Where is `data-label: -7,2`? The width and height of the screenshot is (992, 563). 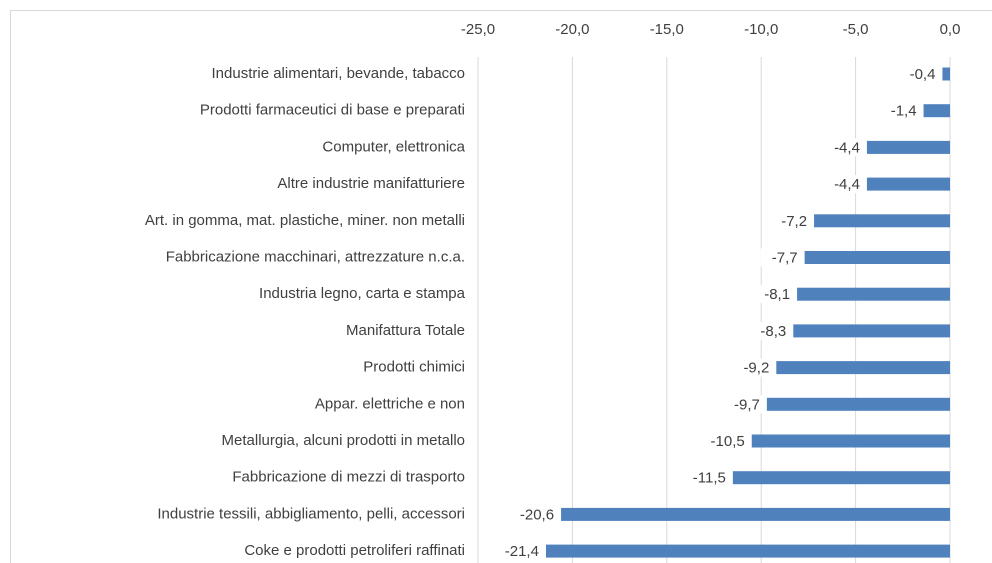
data-label: -7,2 is located at coordinates (794, 221).